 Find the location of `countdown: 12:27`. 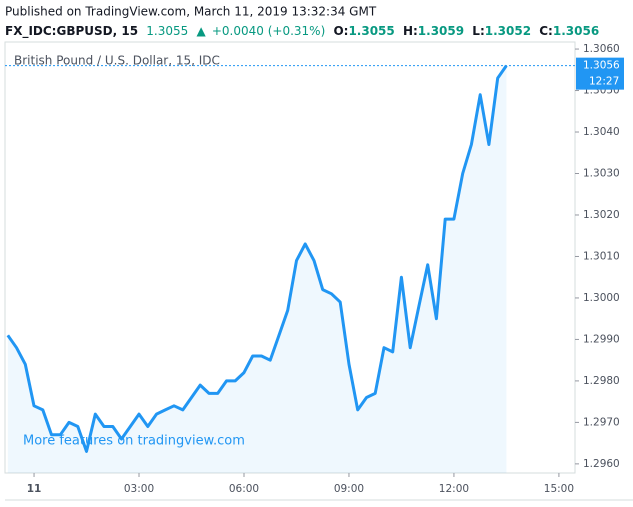

countdown: 12:27 is located at coordinates (604, 82).